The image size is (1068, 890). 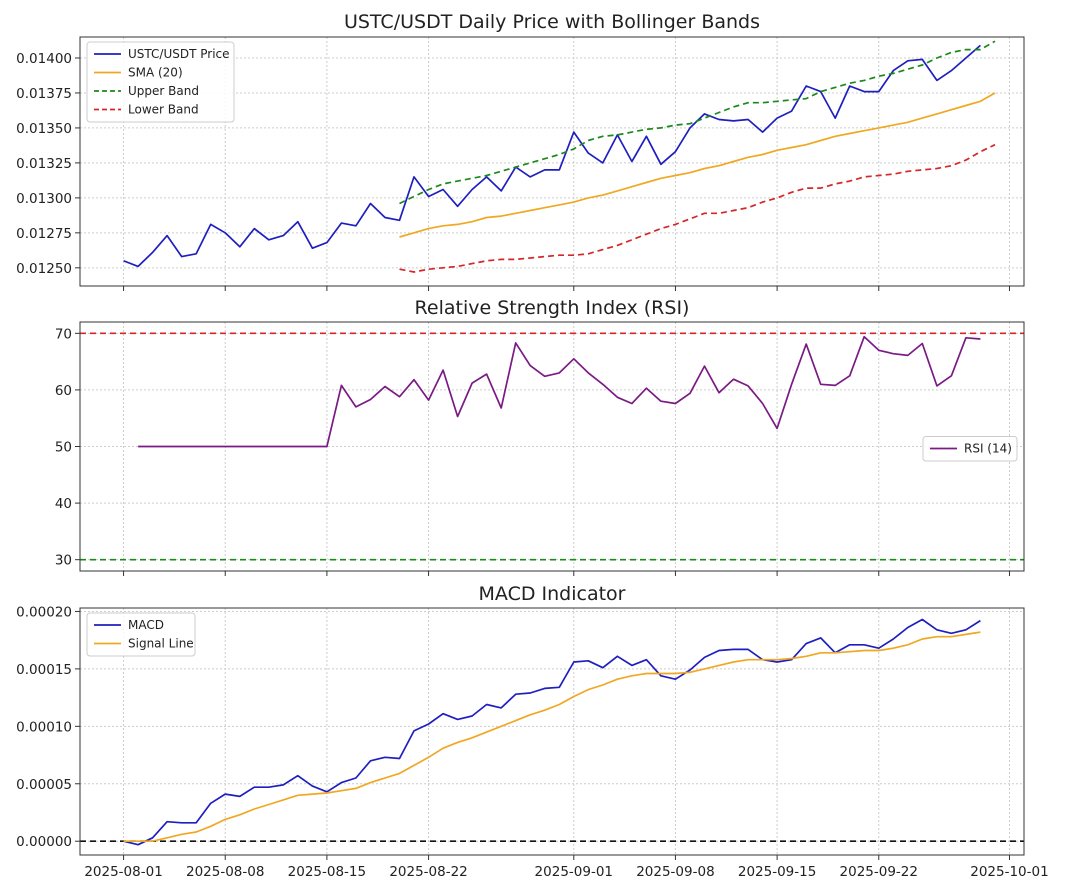 I want to click on series-line-sma, so click(x=697, y=165).